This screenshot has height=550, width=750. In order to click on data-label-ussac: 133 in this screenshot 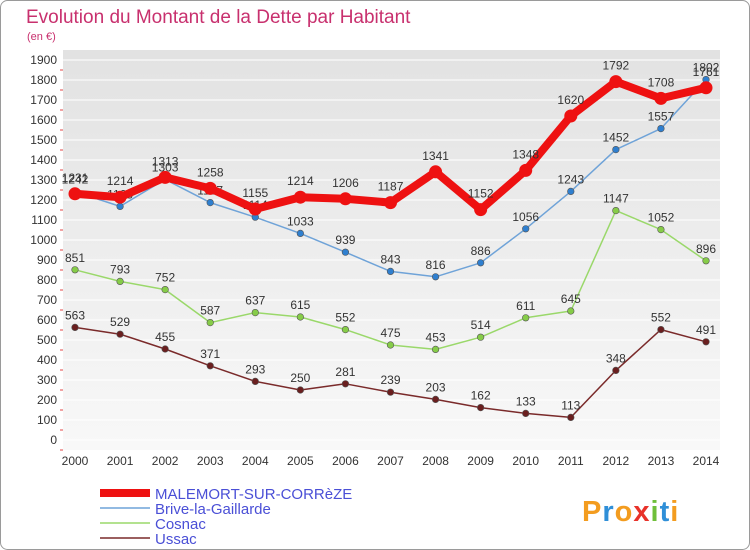, I will do `click(526, 401)`.